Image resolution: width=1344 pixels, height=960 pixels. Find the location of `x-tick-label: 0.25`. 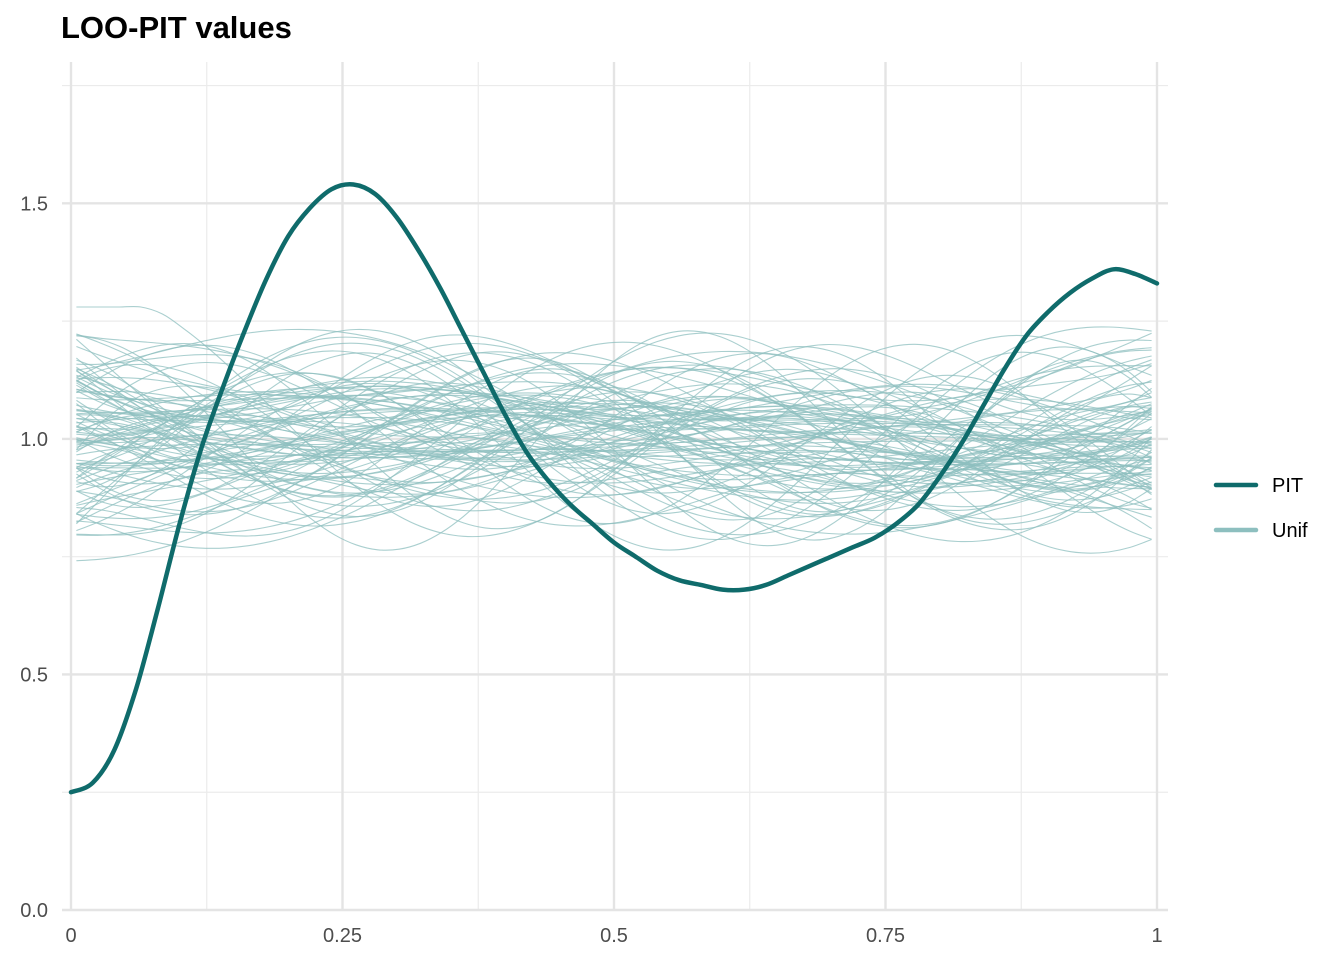

x-tick-label: 0.25 is located at coordinates (342, 936).